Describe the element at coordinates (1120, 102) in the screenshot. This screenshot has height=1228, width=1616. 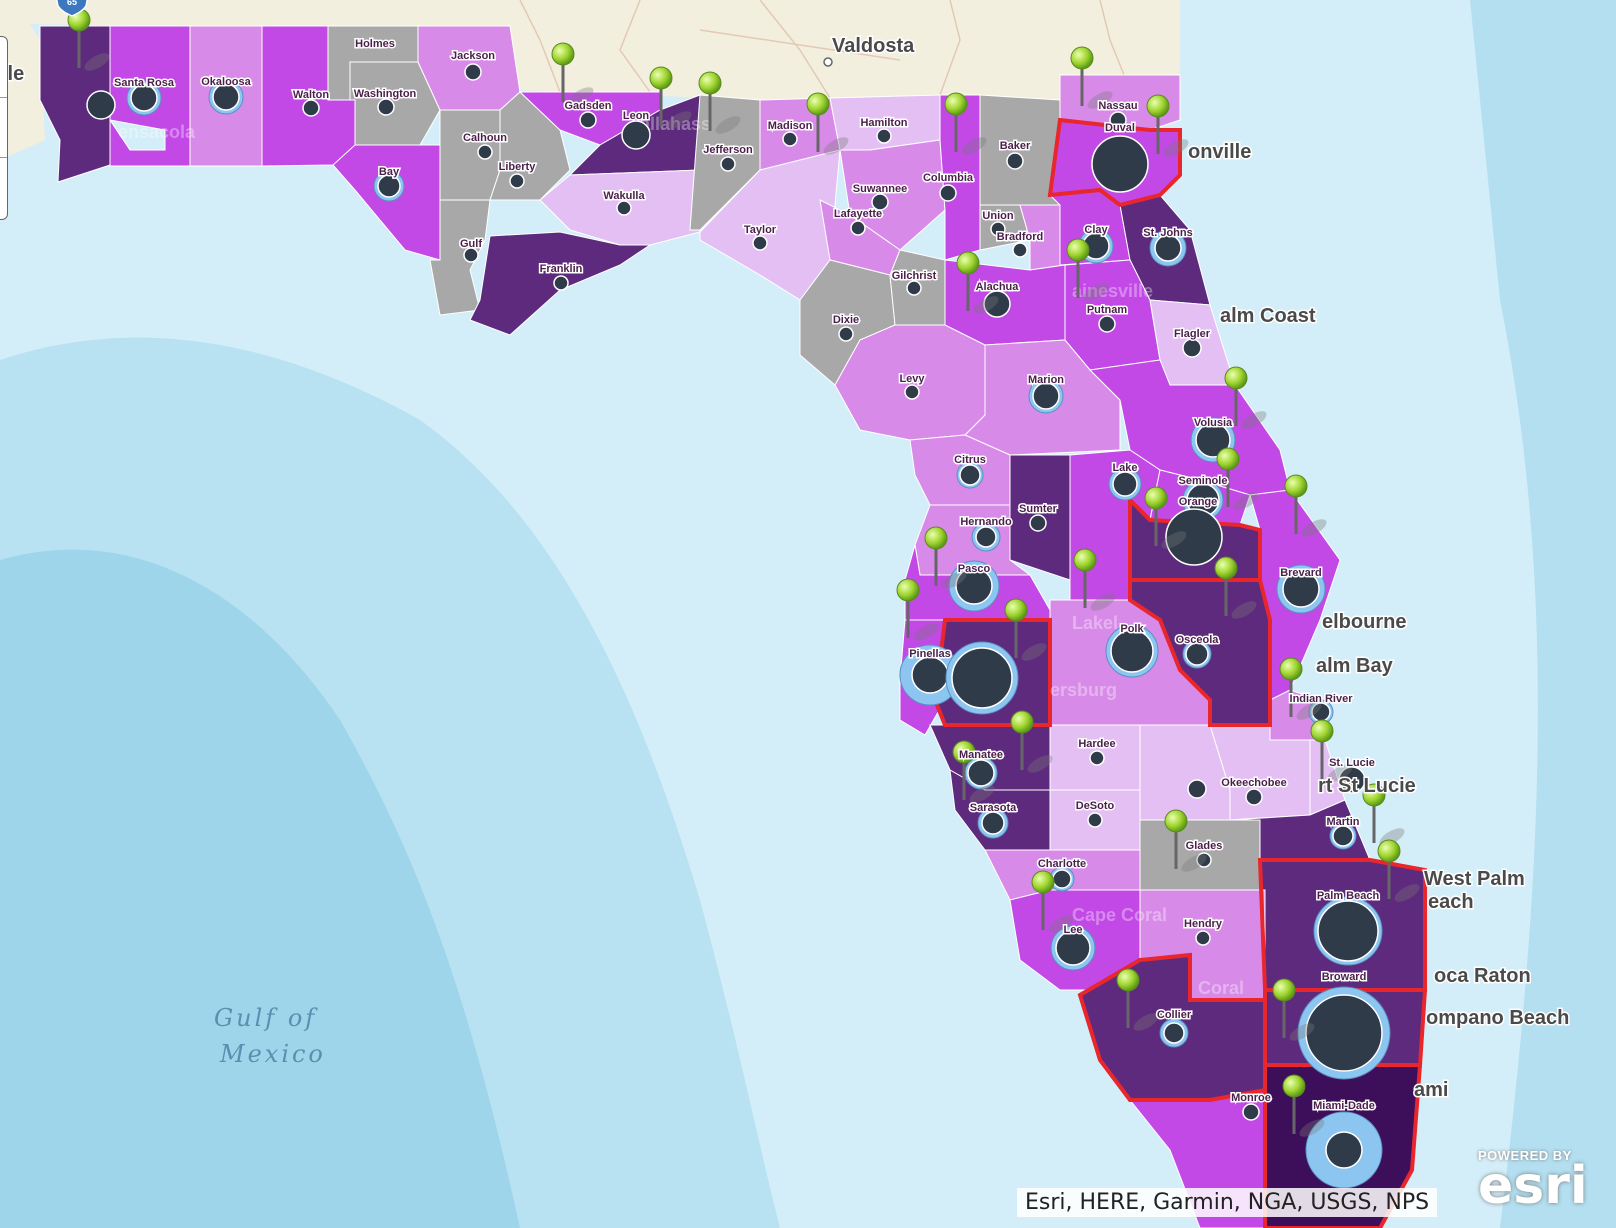
I see `county-nassau` at that location.